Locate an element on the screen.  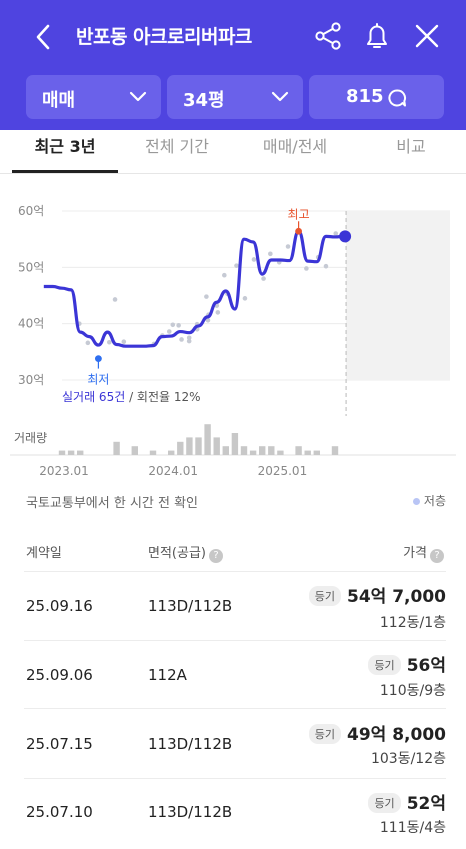
tabs-divider is located at coordinates (233, 173).